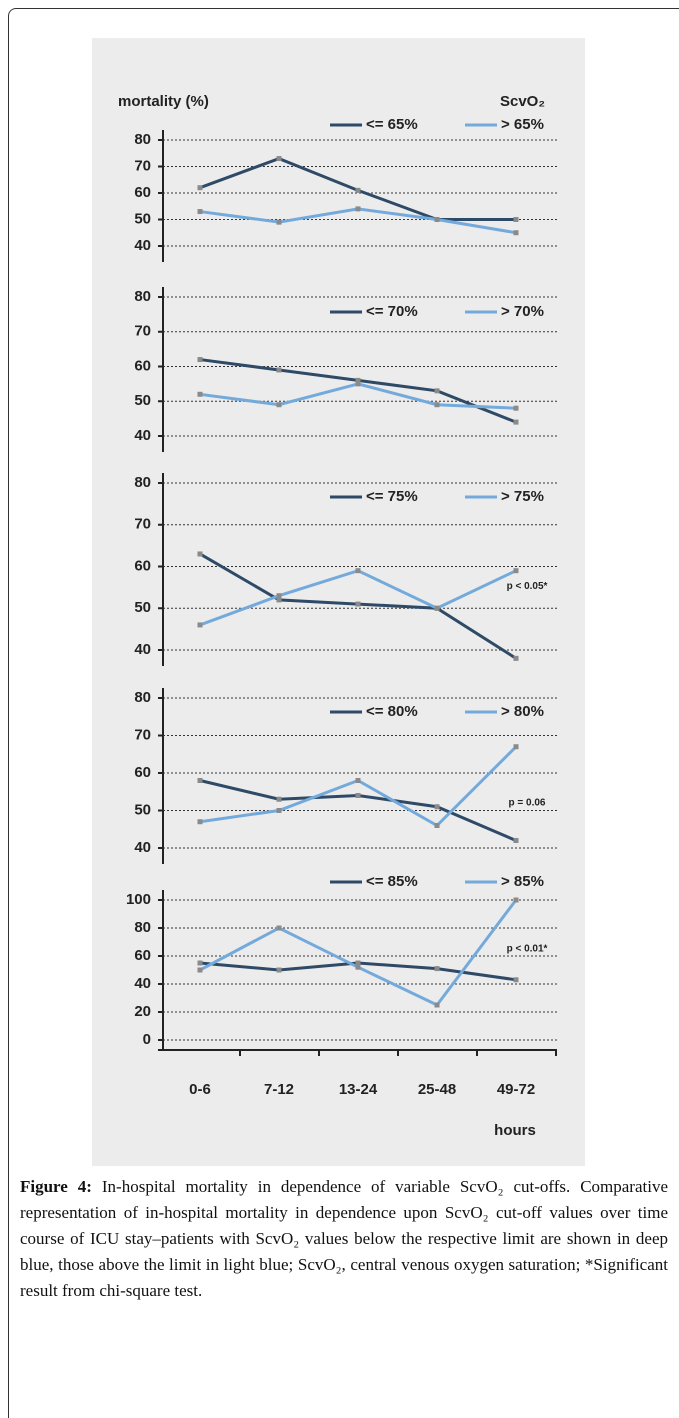 The width and height of the screenshot is (679, 1418). What do you see at coordinates (392, 124) in the screenshot?
I see `legend-label: <= 65%` at bounding box center [392, 124].